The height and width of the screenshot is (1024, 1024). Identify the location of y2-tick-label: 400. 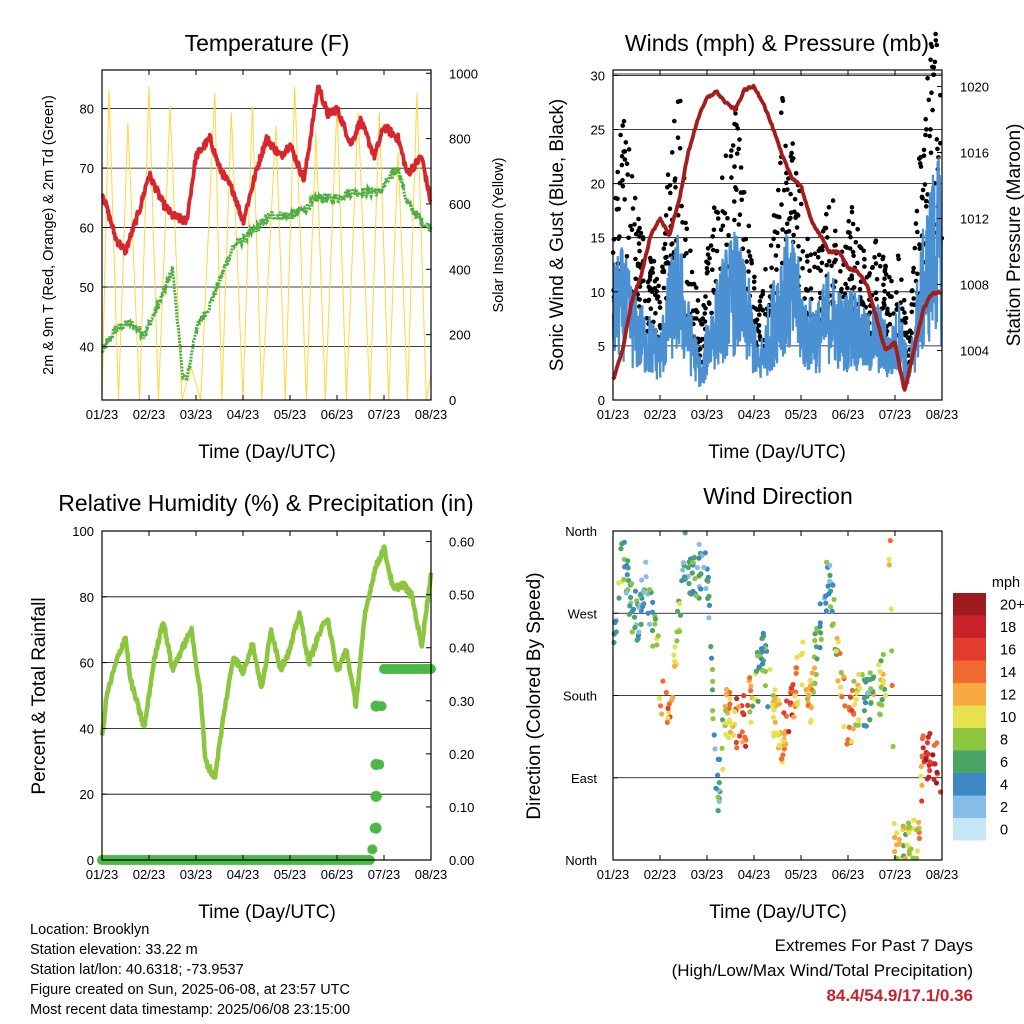
(460, 269).